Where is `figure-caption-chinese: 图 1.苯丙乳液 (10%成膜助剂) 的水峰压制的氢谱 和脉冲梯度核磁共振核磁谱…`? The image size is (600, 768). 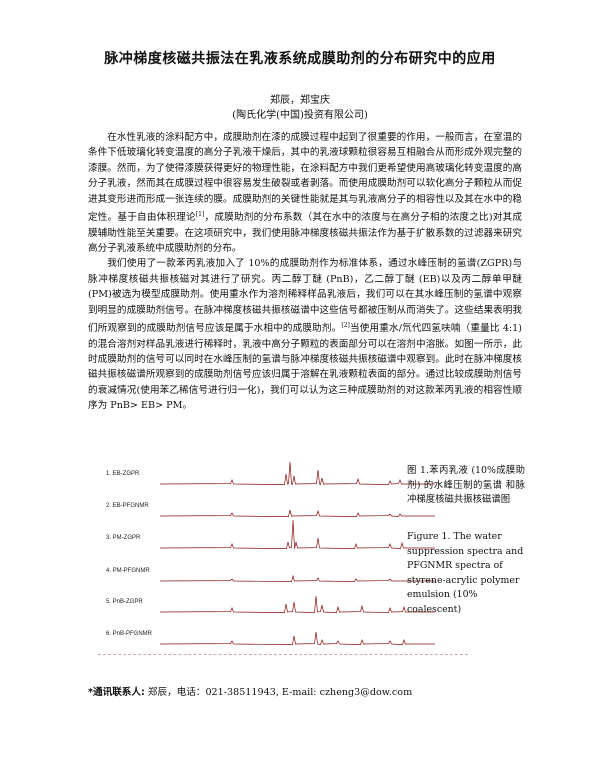 figure-caption-chinese: 图 1.苯丙乳液 (10%成膜助剂) 的水峰压制的氢谱 和脉冲梯度核磁共振核磁谱… is located at coordinates (466, 485).